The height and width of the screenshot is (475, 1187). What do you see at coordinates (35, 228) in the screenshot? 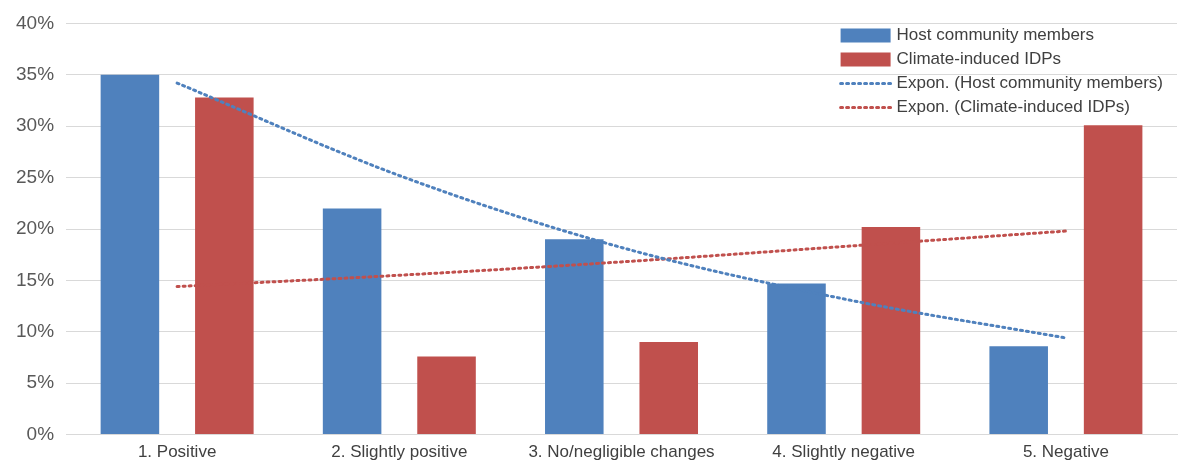
I see `y-tick-label: 20%` at bounding box center [35, 228].